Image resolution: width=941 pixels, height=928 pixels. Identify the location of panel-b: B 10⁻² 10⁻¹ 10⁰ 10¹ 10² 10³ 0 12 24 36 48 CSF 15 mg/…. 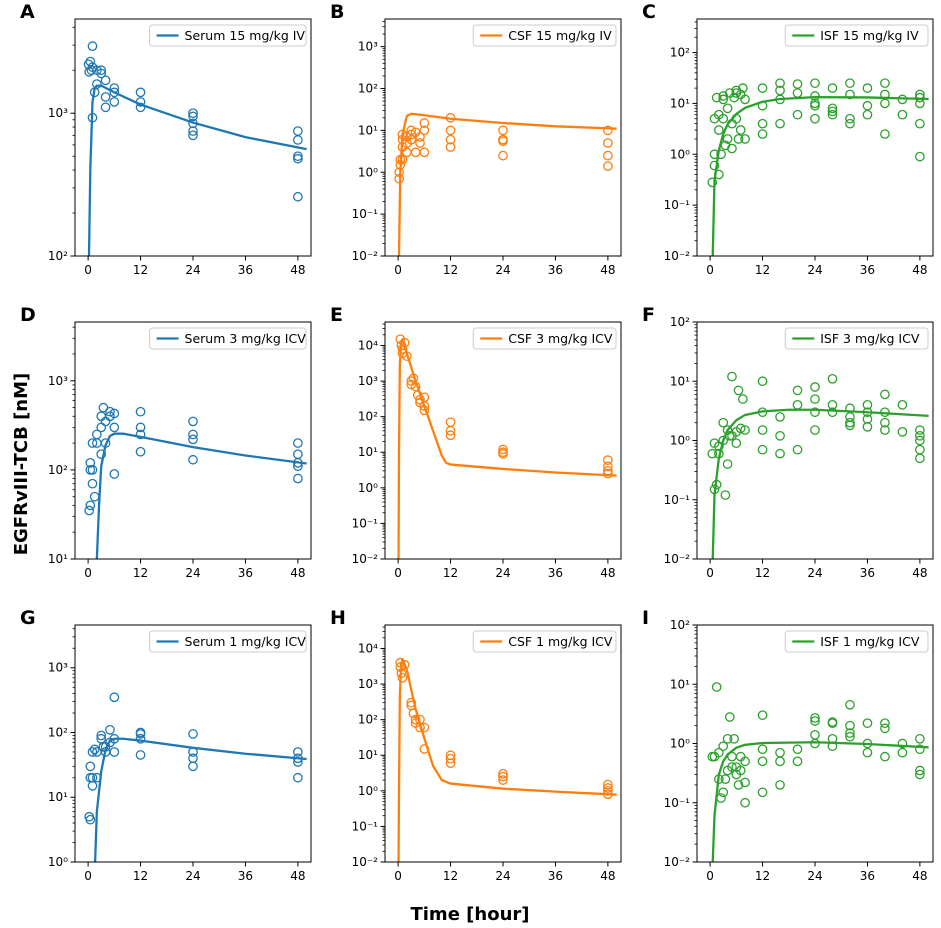
(476, 139).